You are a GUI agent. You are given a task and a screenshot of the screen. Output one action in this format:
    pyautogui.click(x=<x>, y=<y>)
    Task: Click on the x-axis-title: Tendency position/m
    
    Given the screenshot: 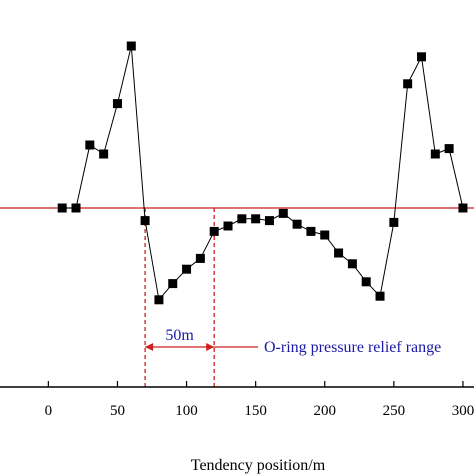 What is the action you would take?
    pyautogui.click(x=258, y=465)
    